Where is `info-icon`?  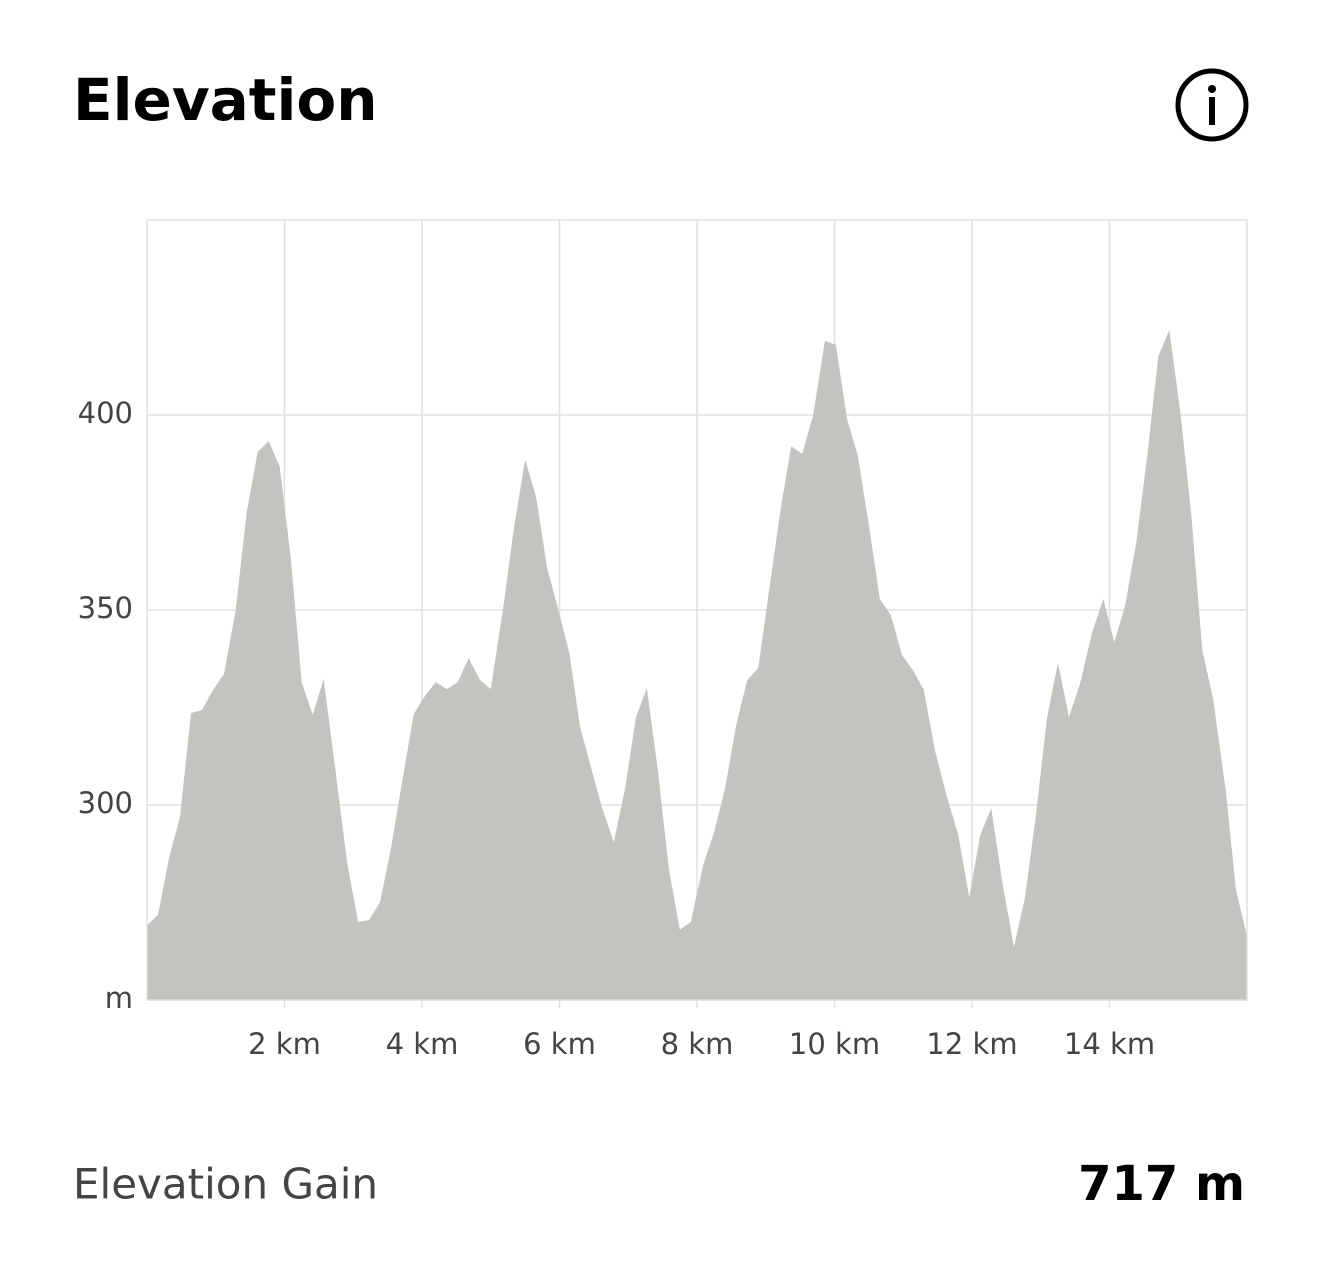 info-icon is located at coordinates (1212, 105).